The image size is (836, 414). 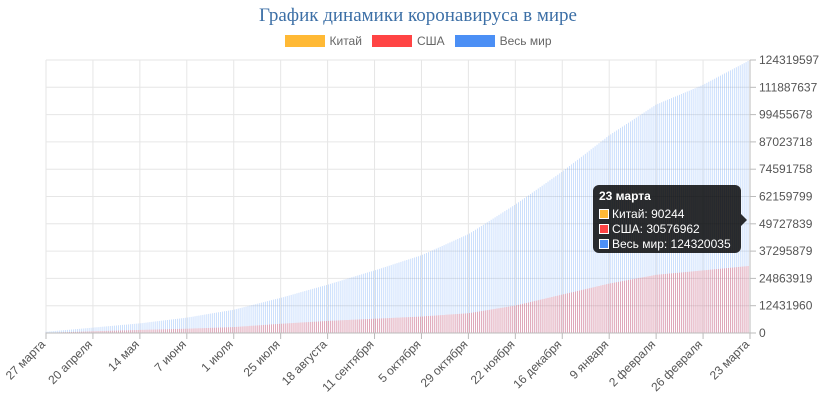 What do you see at coordinates (786, 224) in the screenshot?
I see `y-tick-label: 49727839` at bounding box center [786, 224].